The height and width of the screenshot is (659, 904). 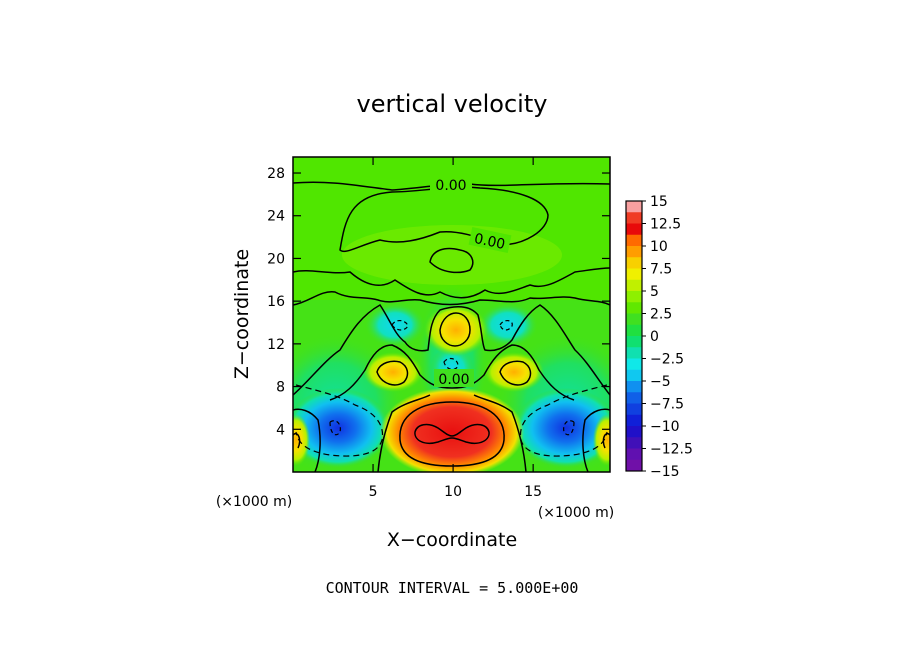 I want to click on y-tick-label-8: 8, so click(x=280, y=388).